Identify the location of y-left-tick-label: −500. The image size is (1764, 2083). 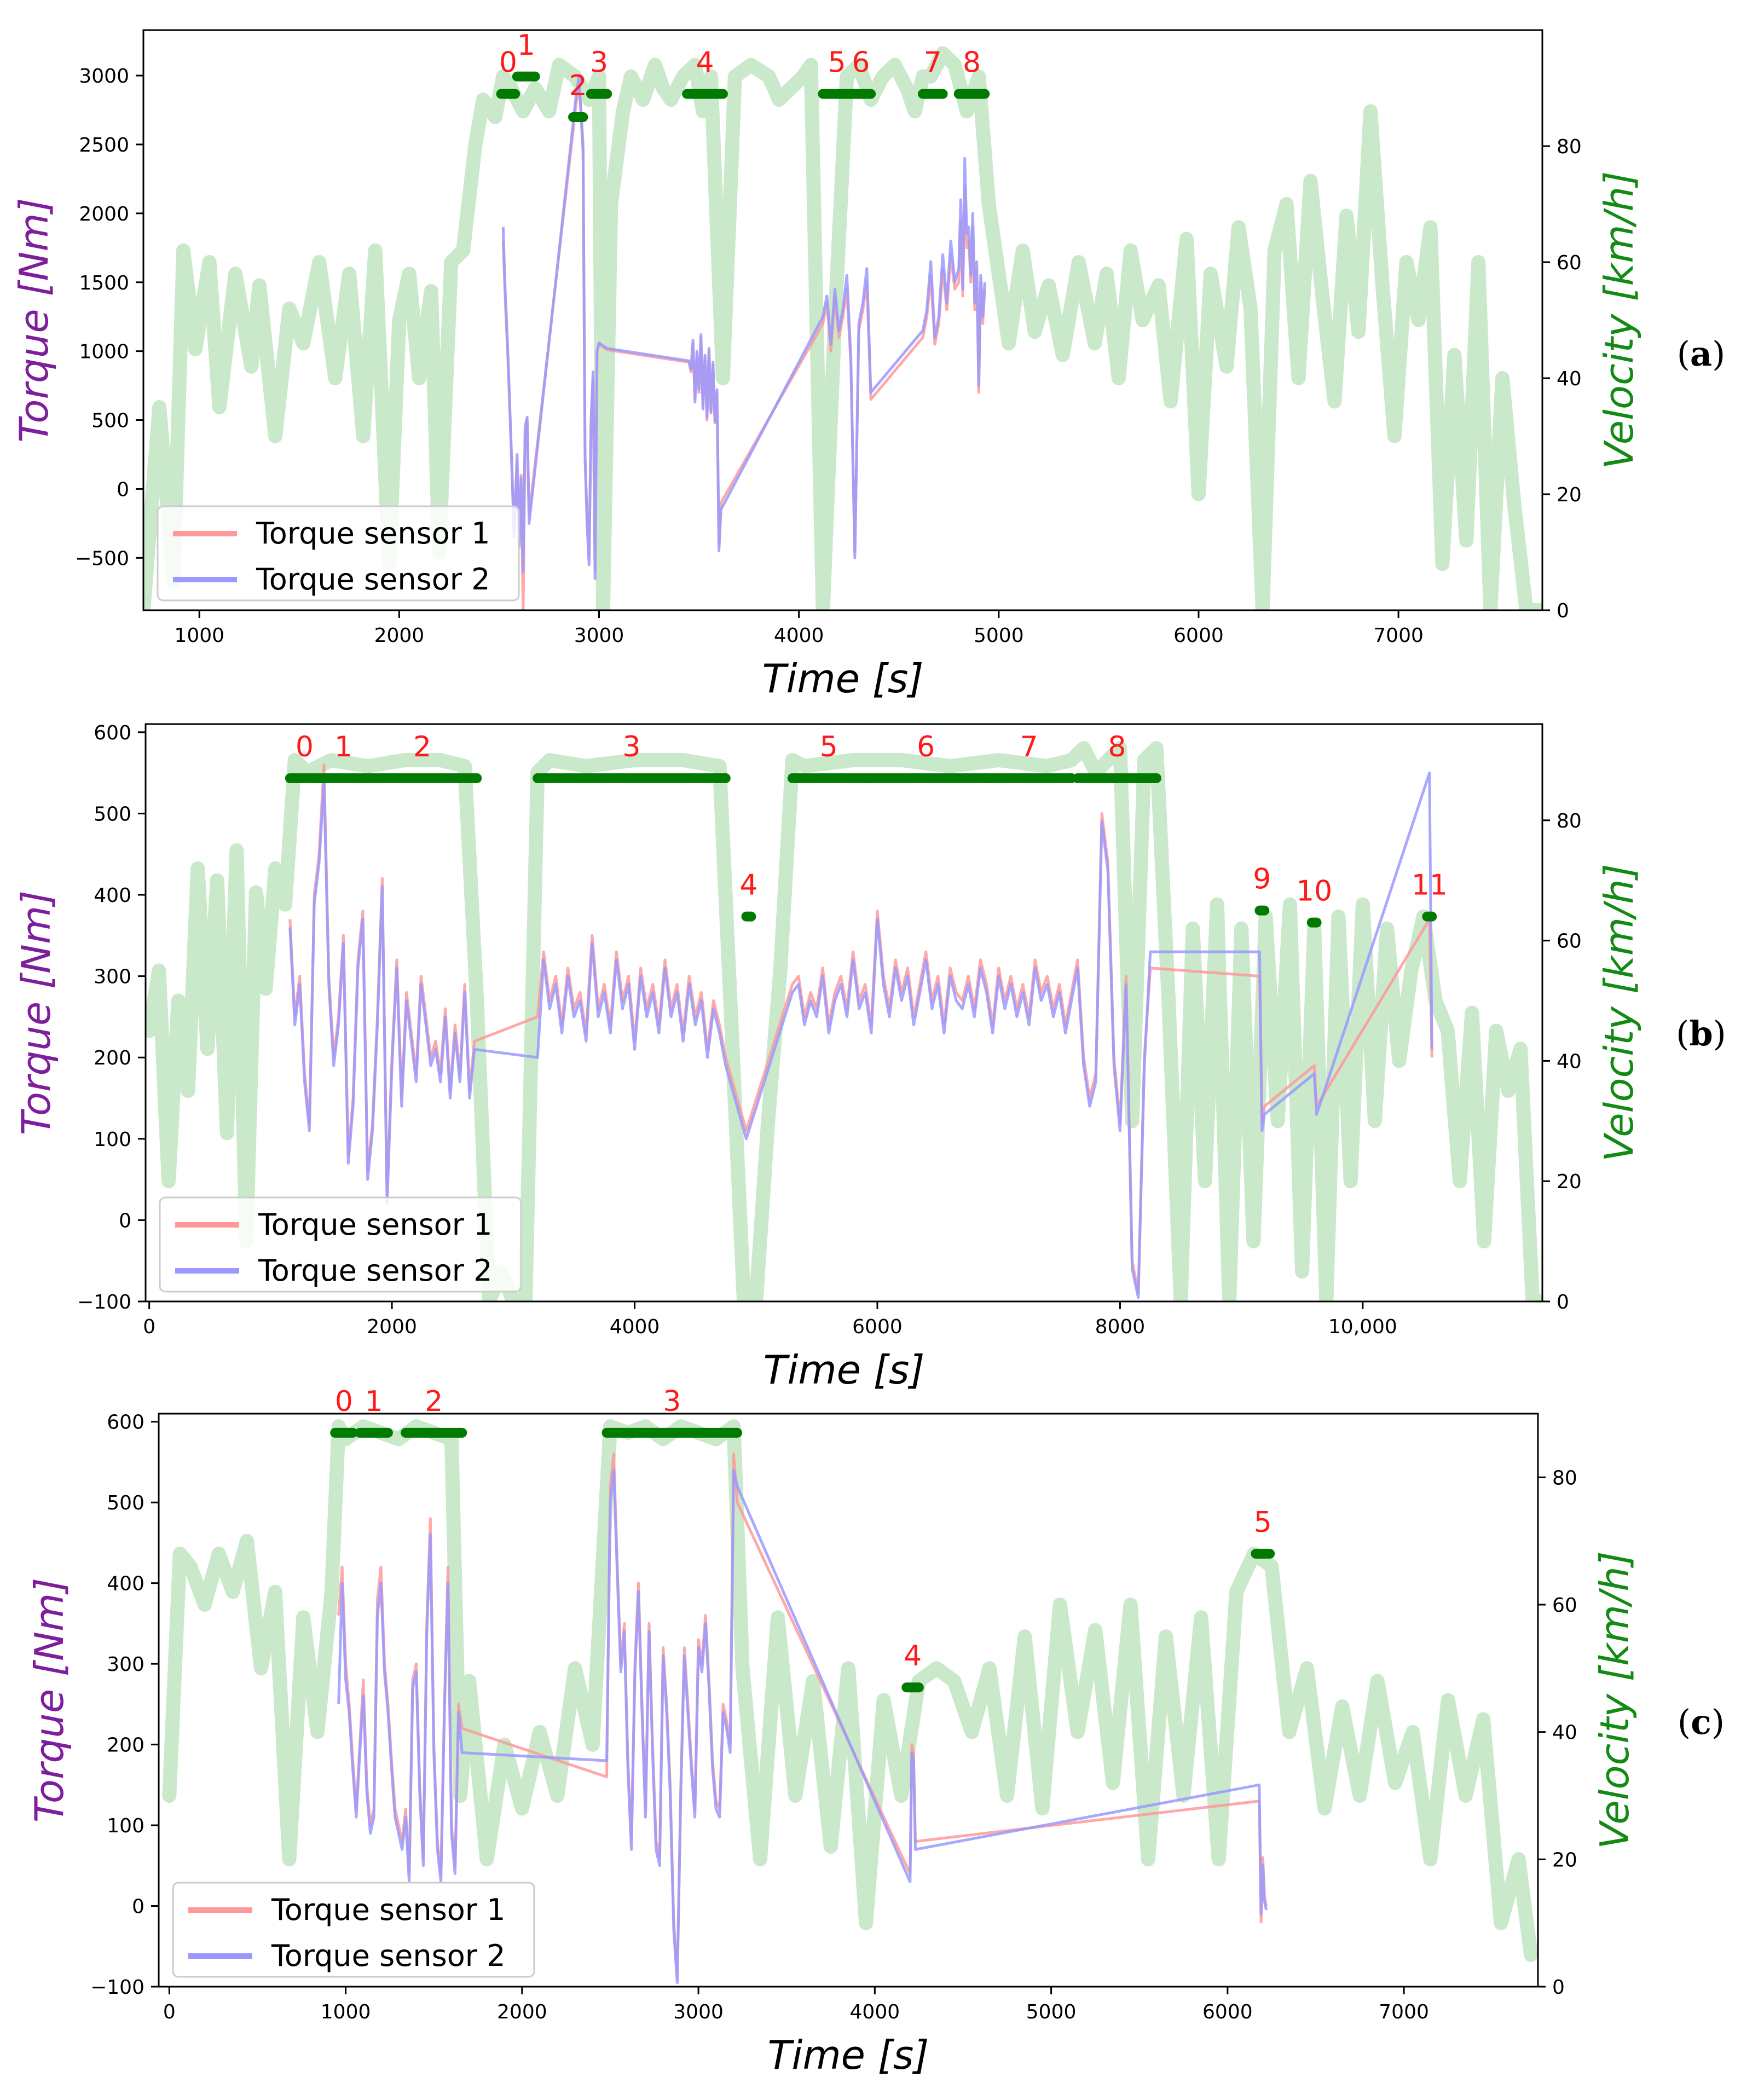
(102, 558).